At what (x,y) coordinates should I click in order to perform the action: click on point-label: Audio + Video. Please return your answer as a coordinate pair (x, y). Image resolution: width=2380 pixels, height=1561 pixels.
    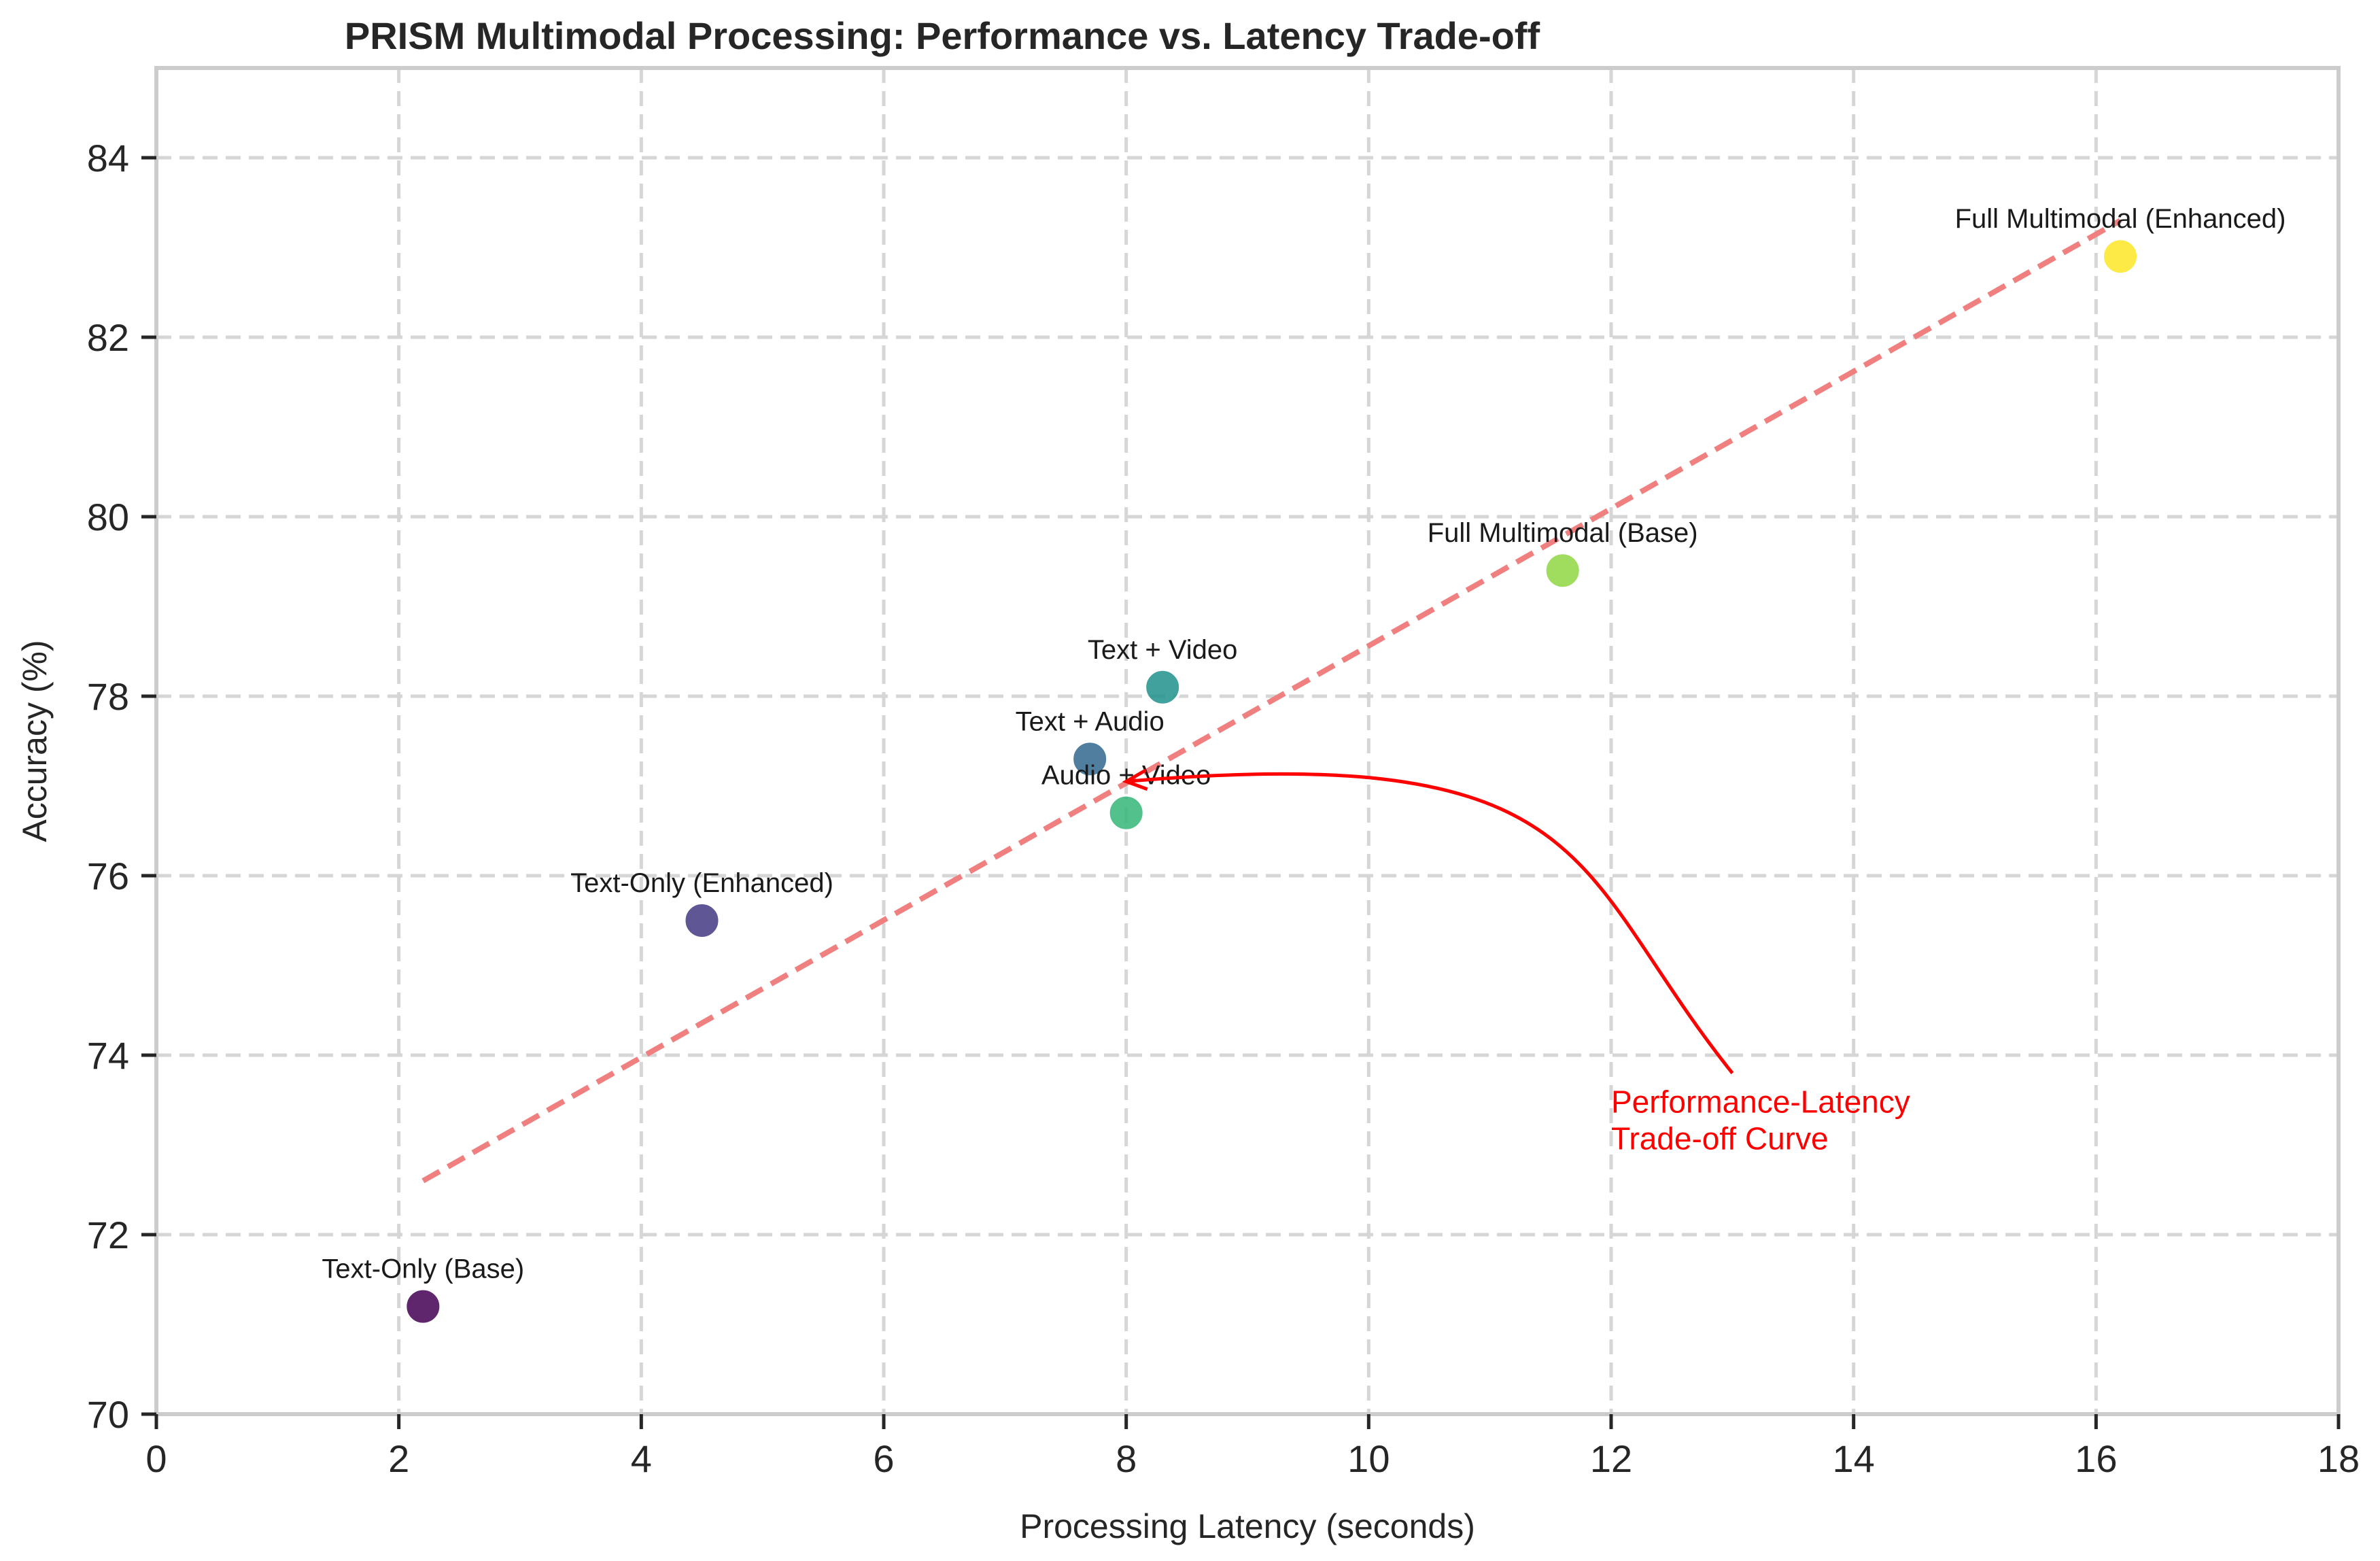
    Looking at the image, I should click on (1126, 776).